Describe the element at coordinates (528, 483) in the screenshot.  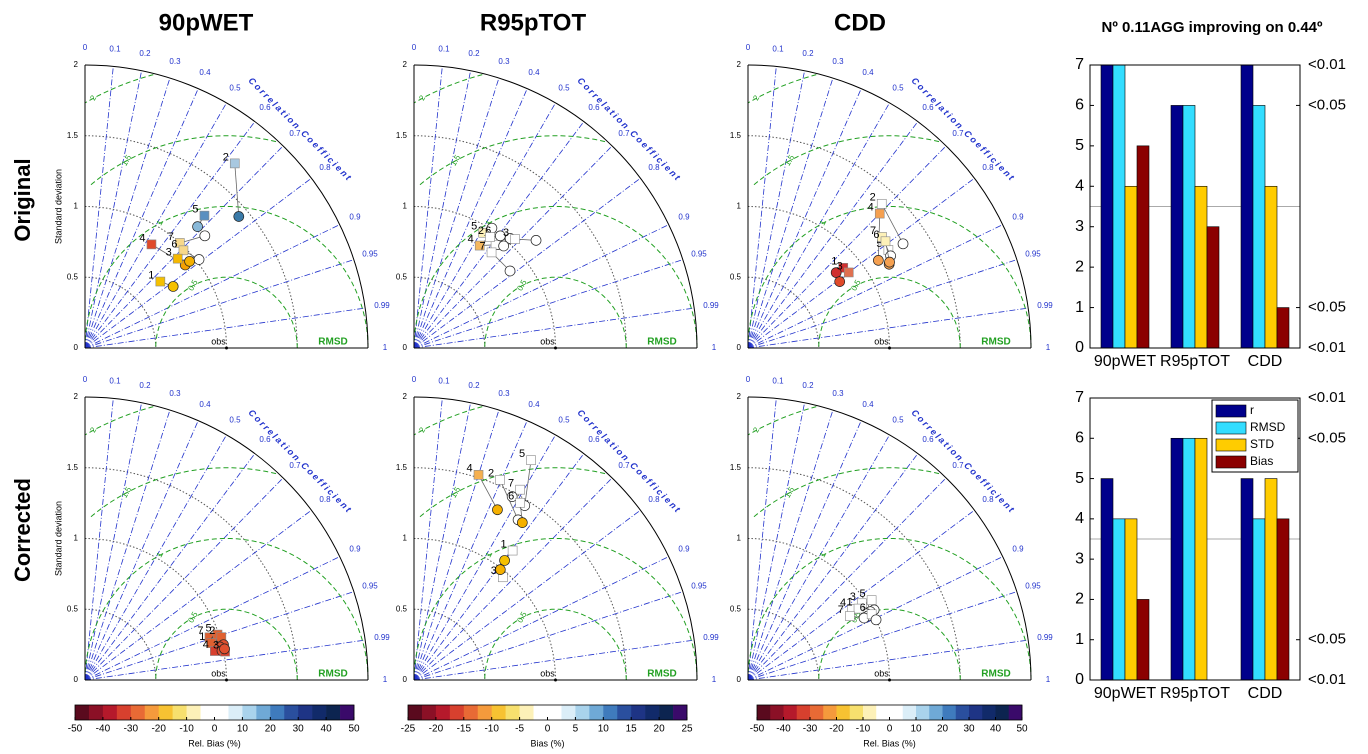
I see `model-link` at that location.